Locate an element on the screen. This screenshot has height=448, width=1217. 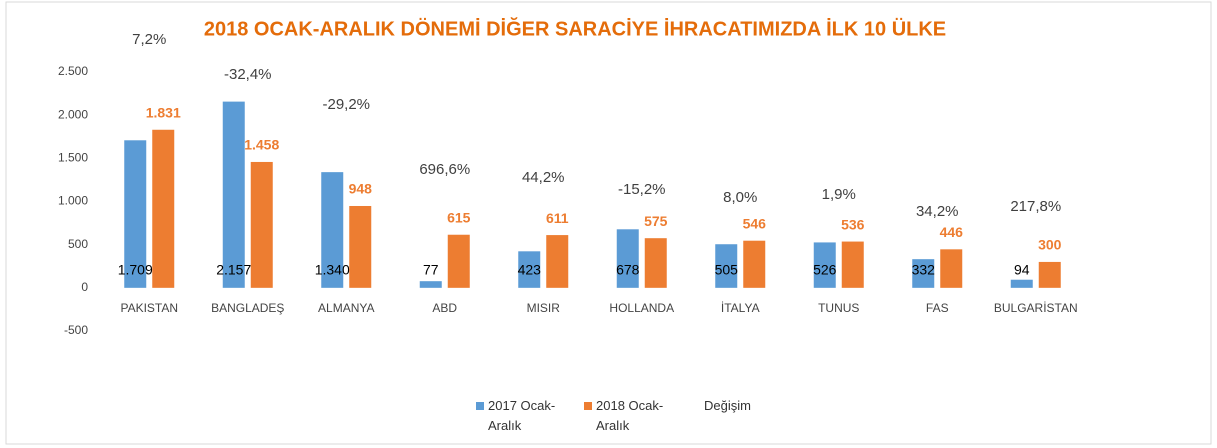
x-tick-label: PAKISTAN is located at coordinates (149, 308).